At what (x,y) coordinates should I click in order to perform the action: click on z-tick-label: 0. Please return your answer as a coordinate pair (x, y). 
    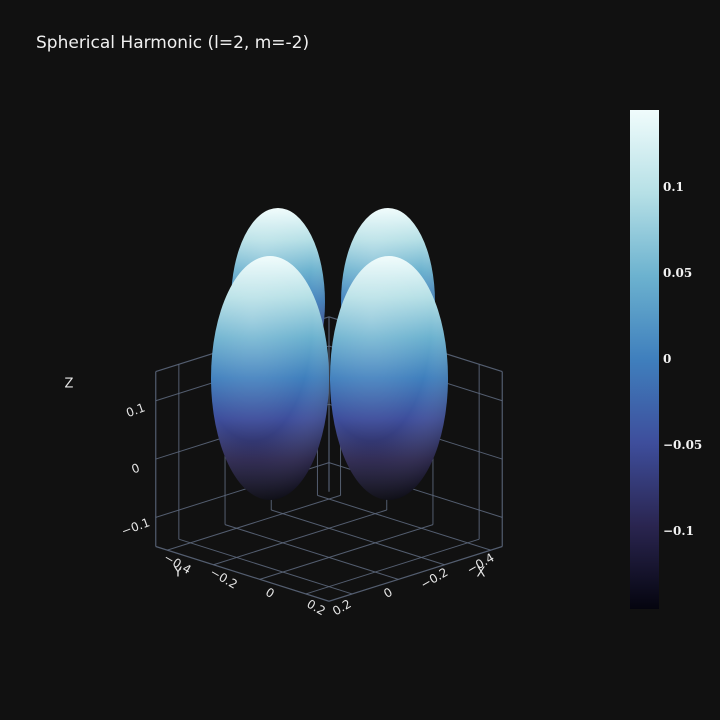
    Looking at the image, I should click on (136, 469).